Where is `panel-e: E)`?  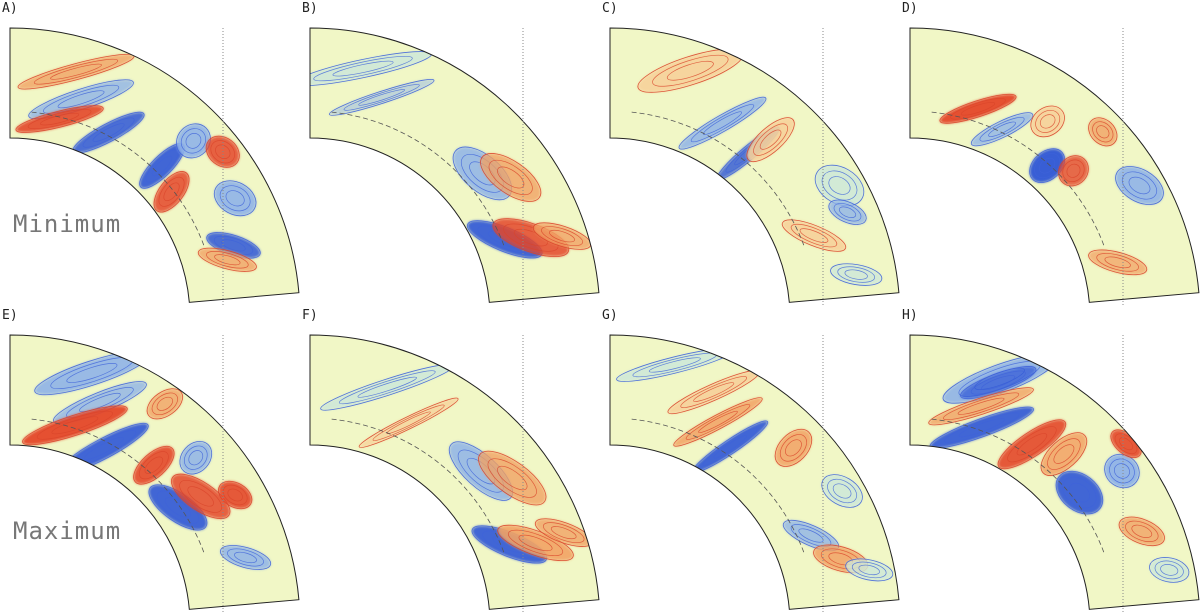
panel-e: E) is located at coordinates (151, 460).